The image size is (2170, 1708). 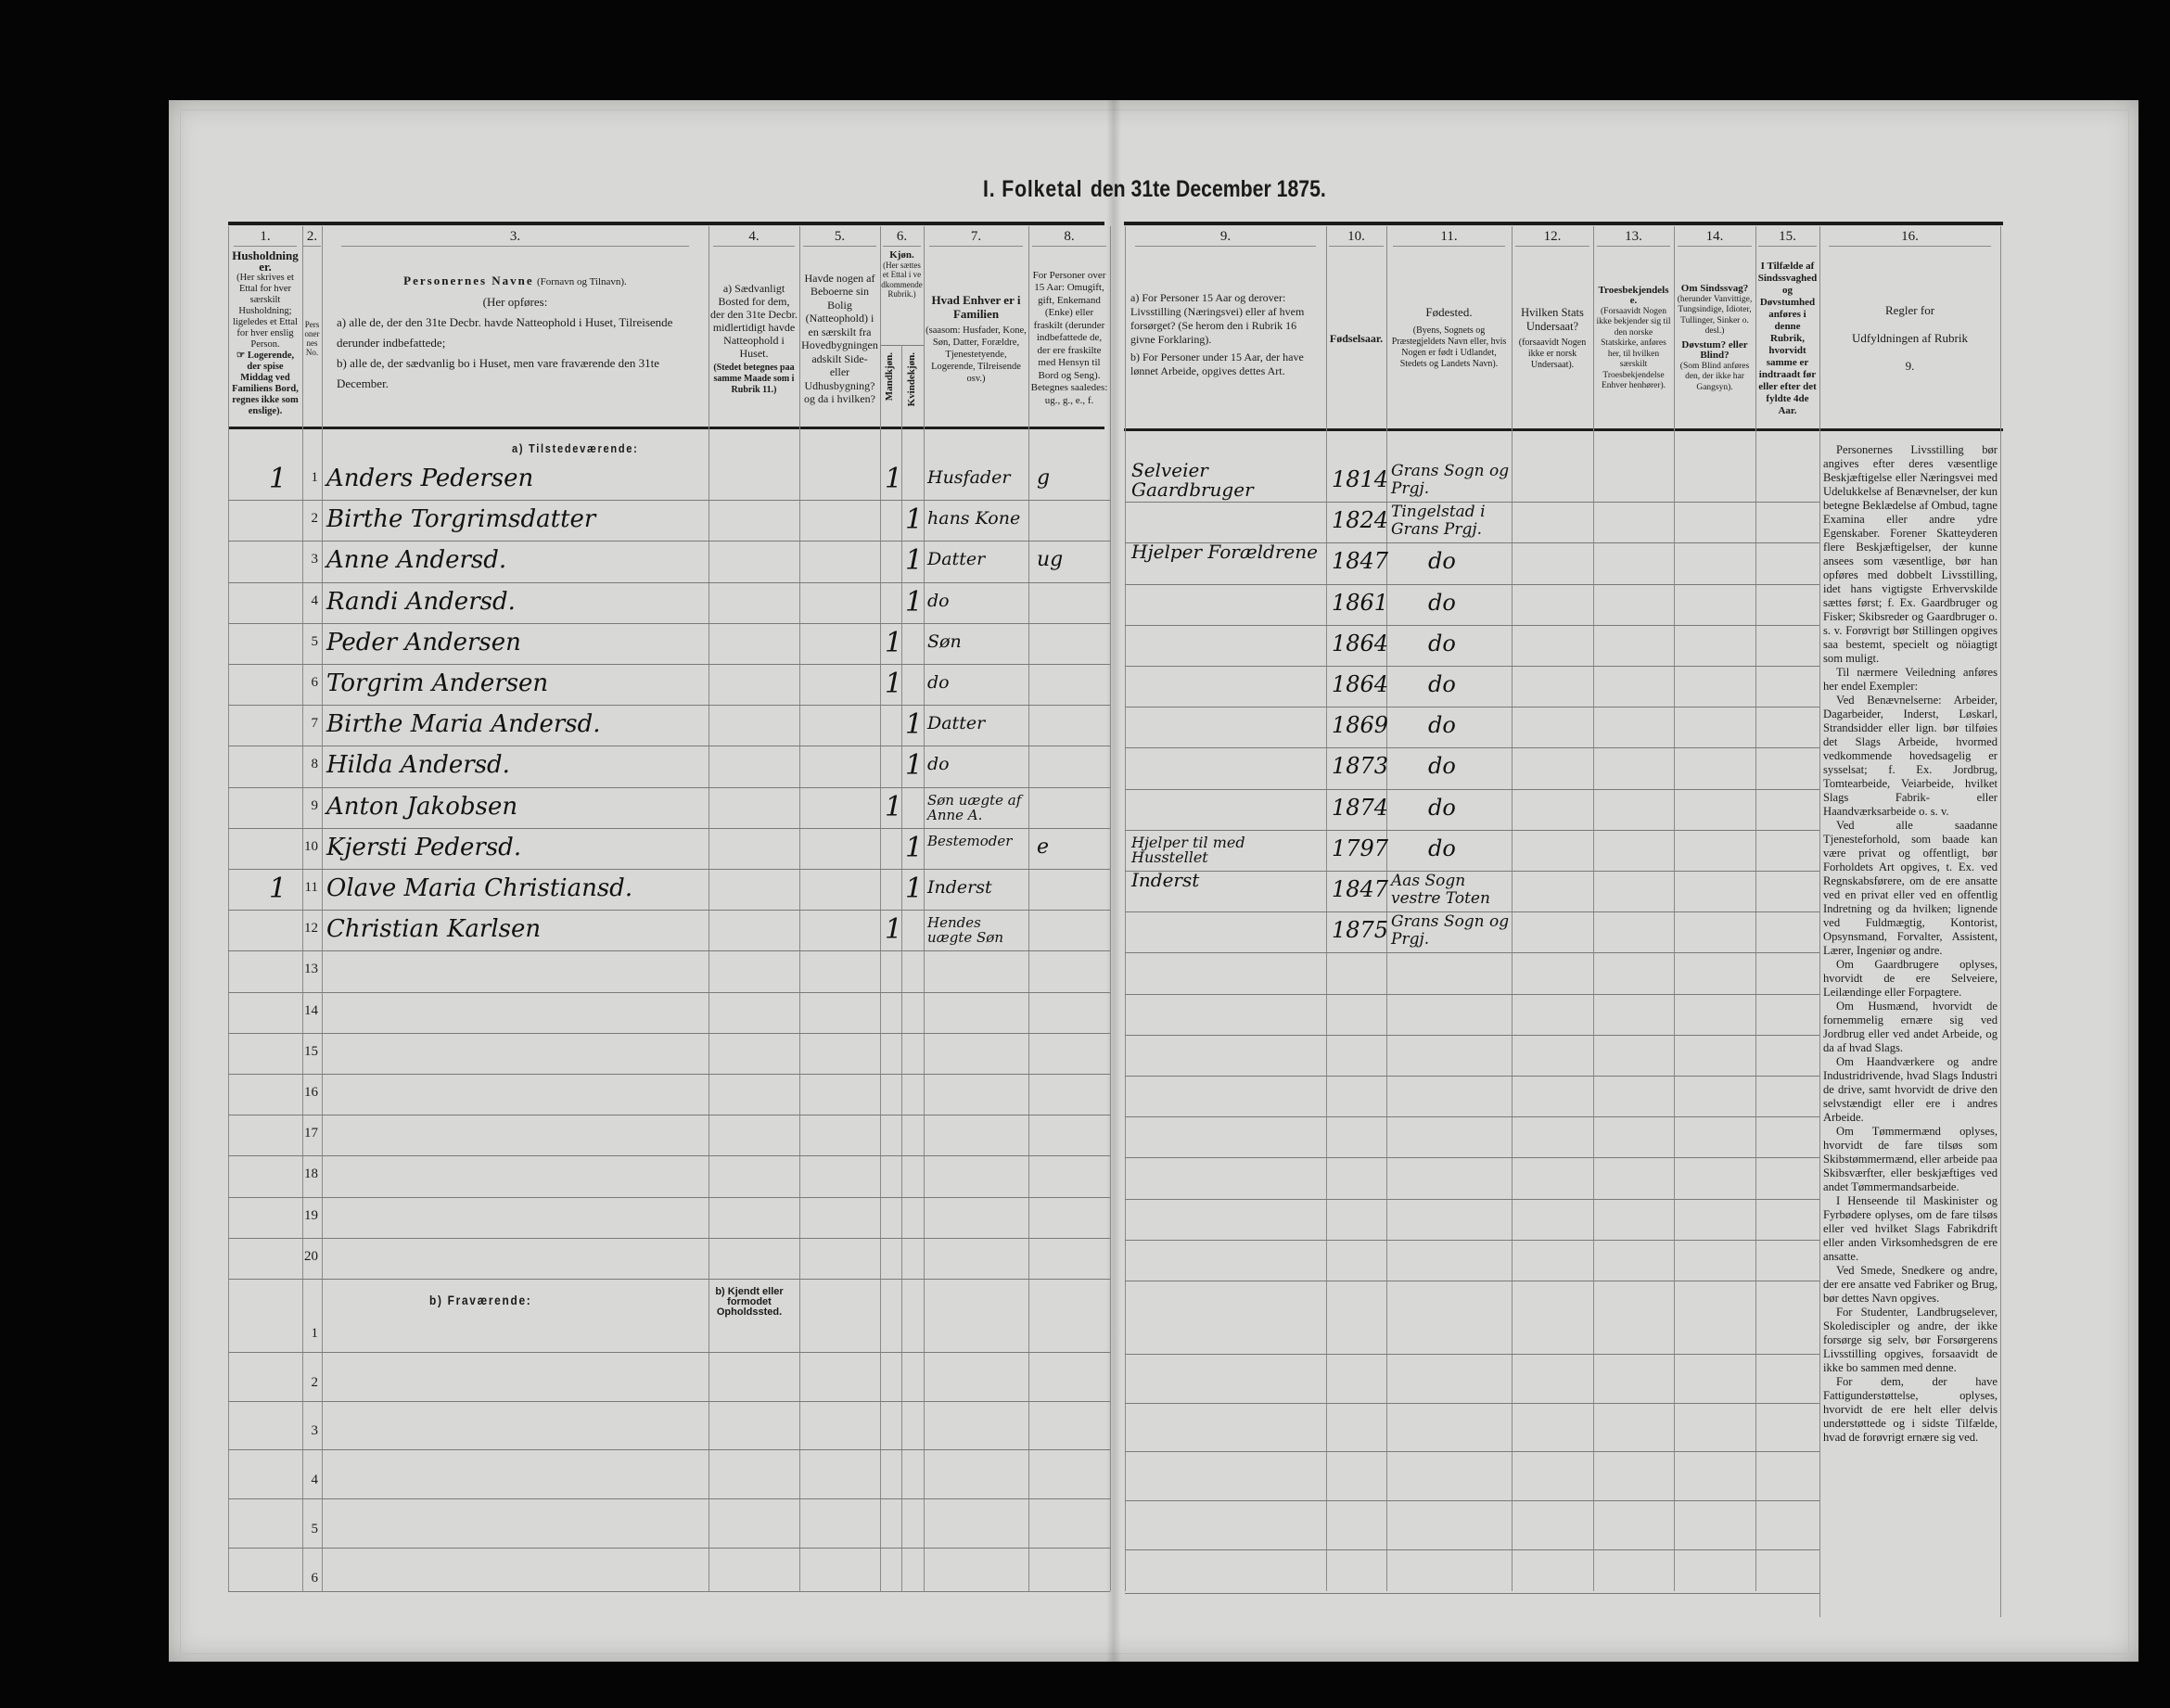 I want to click on person-number: 4, so click(x=315, y=600).